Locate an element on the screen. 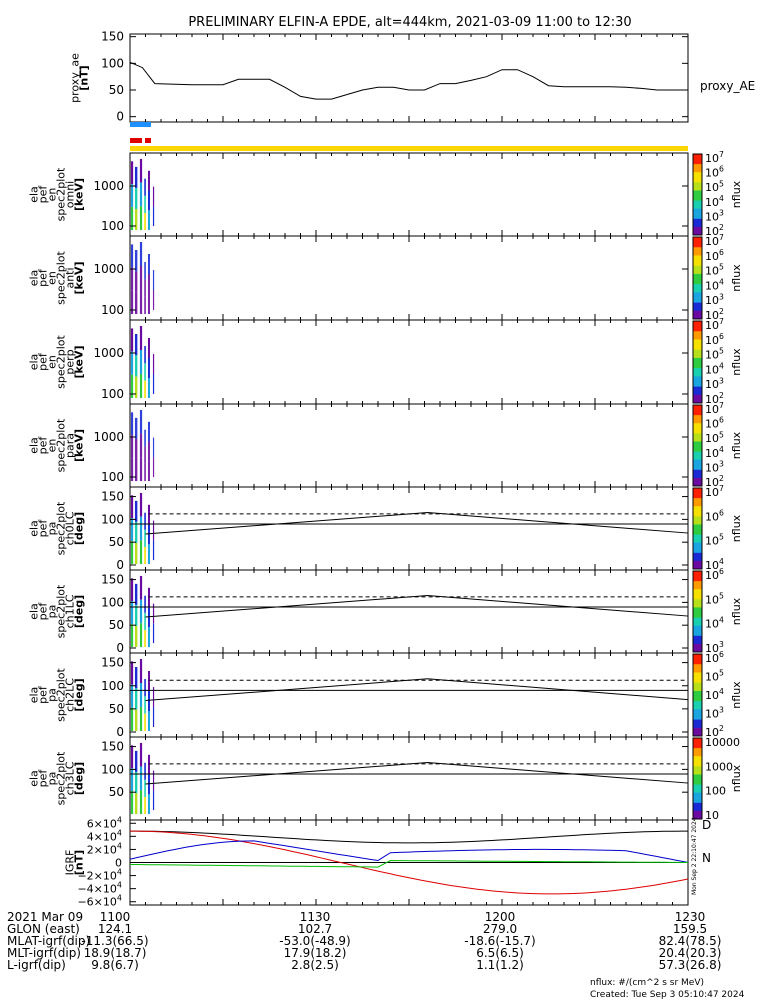 The height and width of the screenshot is (1000, 775). omni-panel-spectra-cell is located at coordinates (148, 220).